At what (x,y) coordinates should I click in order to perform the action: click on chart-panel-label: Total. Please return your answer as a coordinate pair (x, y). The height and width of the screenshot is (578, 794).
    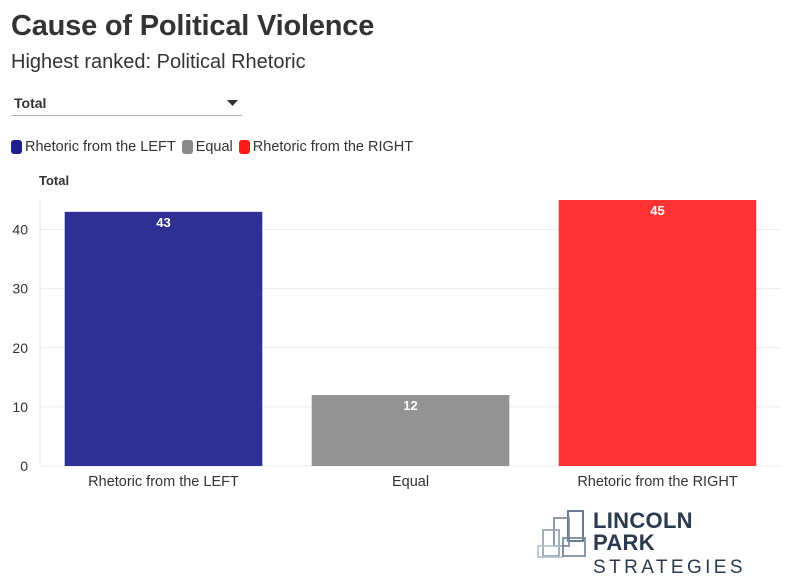
    Looking at the image, I should click on (54, 180).